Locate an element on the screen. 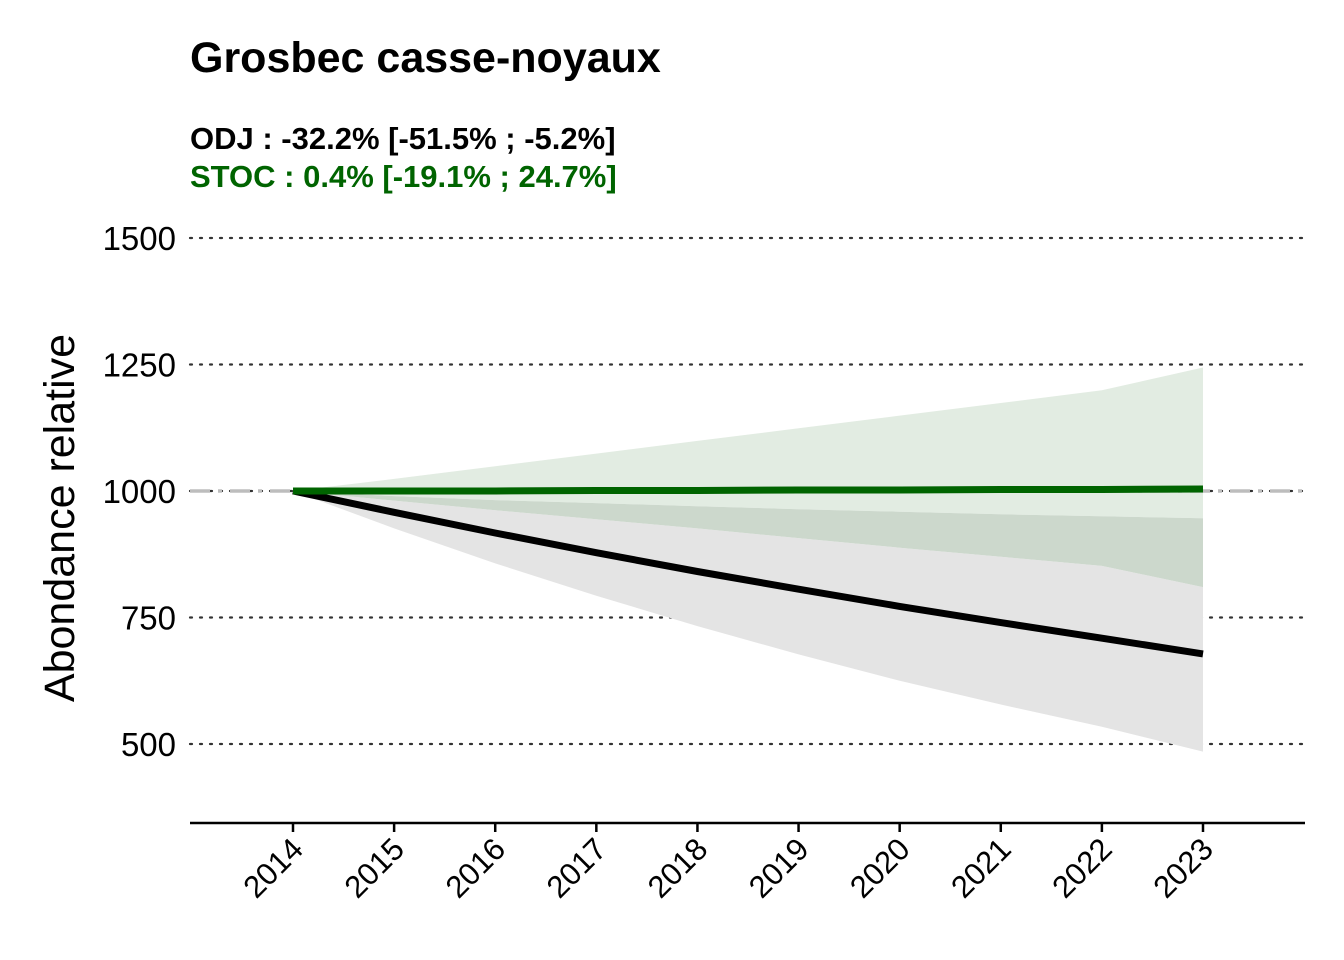 The image size is (1344, 960). chart-title: Grosbec casse-noyaux is located at coordinates (425, 58).